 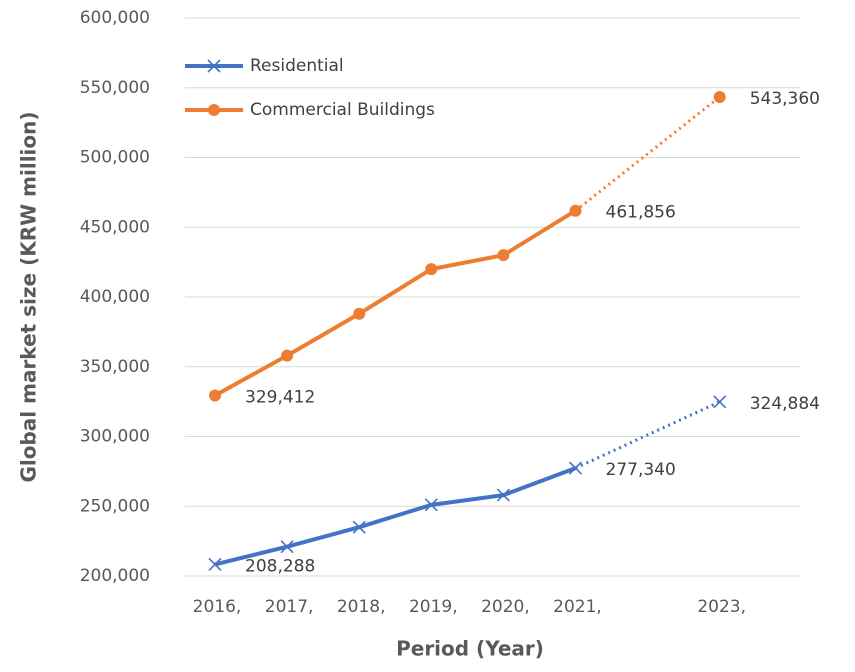 I want to click on legend-label: Residential, so click(x=297, y=66).